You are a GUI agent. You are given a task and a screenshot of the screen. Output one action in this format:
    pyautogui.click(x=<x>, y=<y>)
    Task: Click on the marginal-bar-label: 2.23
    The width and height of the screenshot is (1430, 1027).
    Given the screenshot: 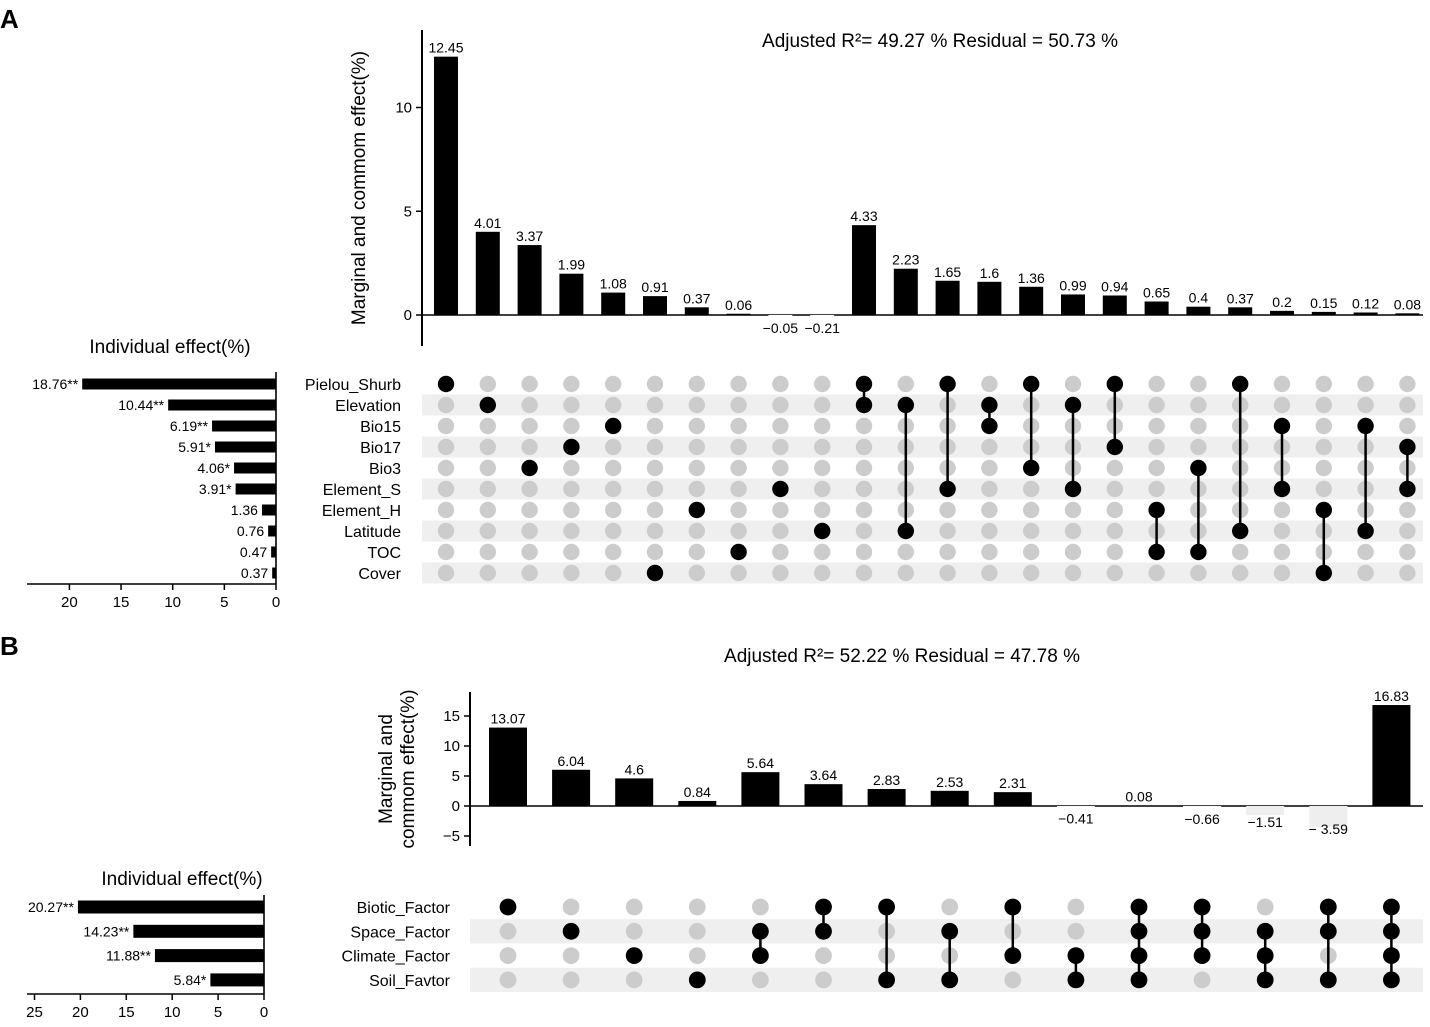 What is the action you would take?
    pyautogui.click(x=905, y=260)
    